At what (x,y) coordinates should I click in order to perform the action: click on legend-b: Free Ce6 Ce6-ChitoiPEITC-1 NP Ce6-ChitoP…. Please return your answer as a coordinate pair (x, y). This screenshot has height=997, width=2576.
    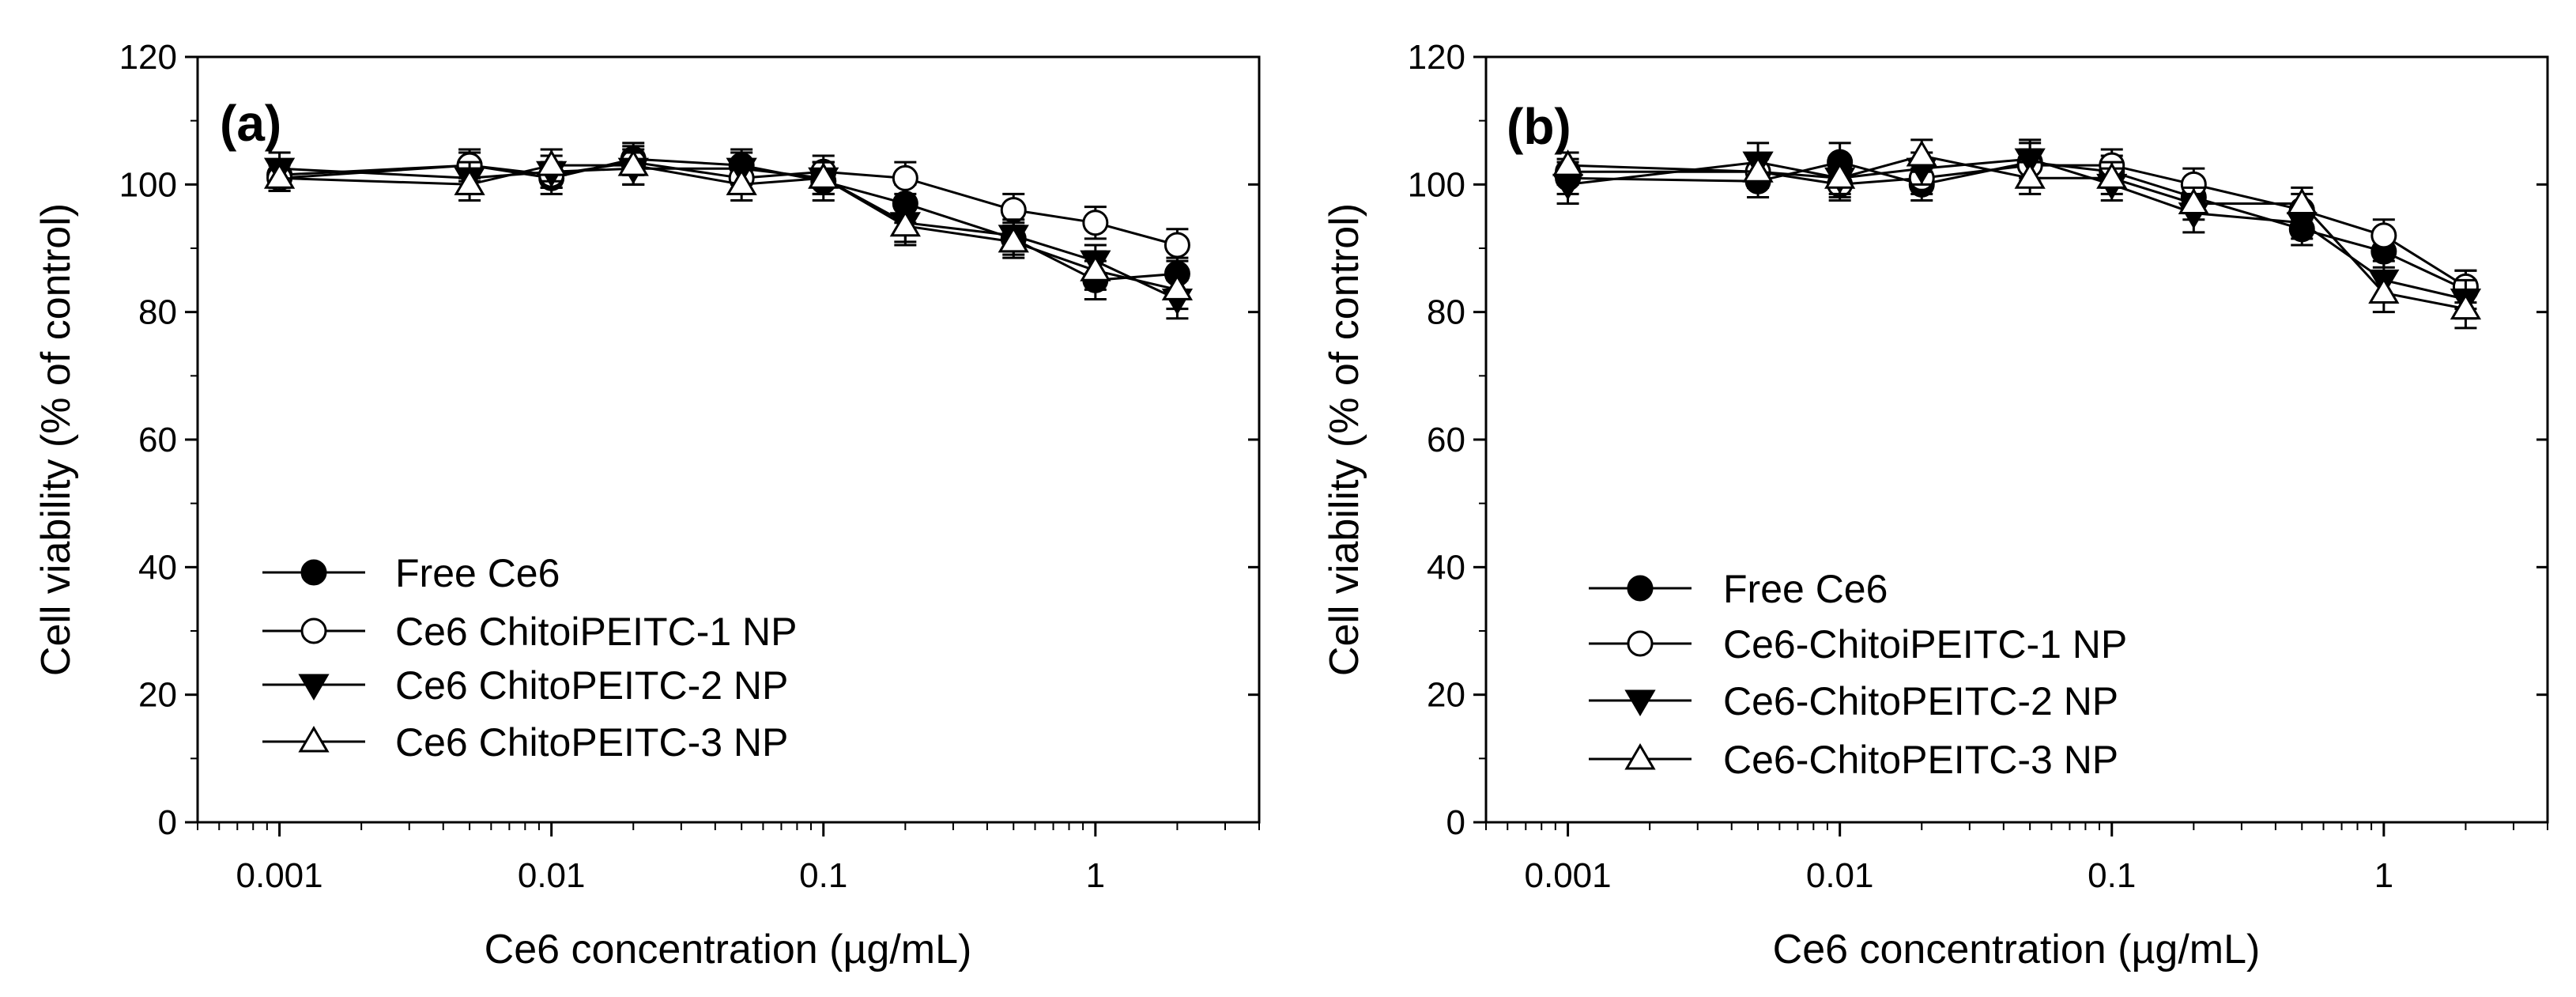
    Looking at the image, I should click on (1858, 674).